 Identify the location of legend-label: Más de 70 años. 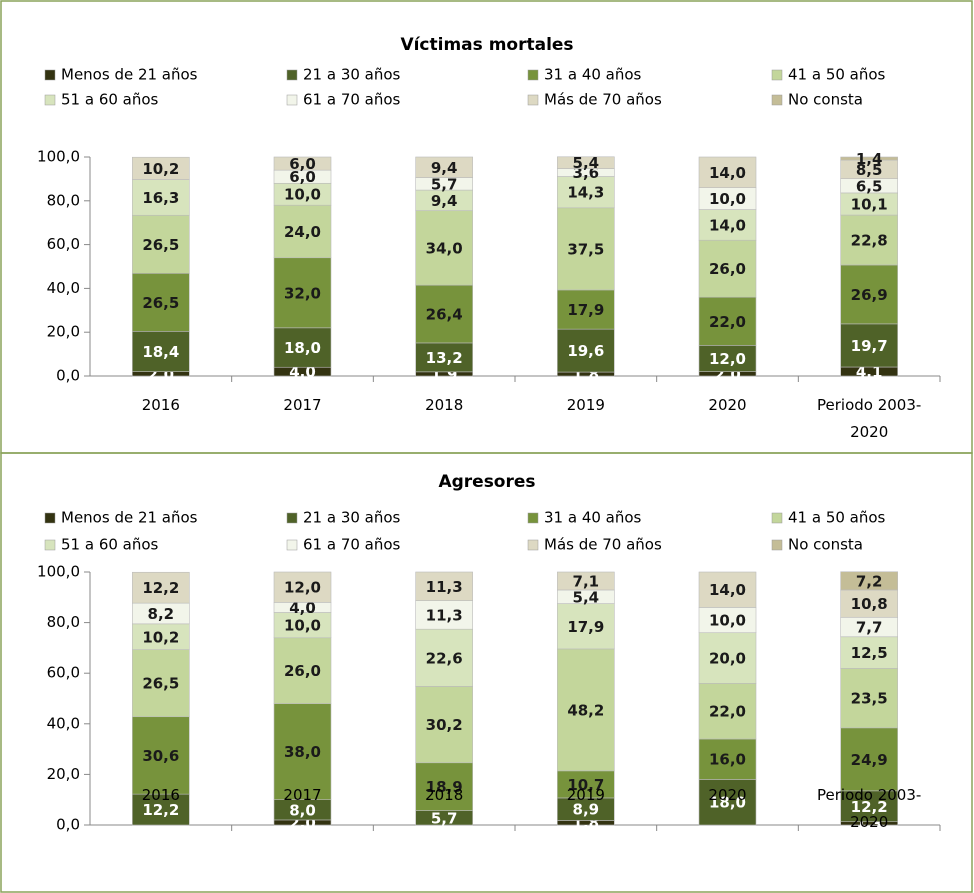
(603, 545).